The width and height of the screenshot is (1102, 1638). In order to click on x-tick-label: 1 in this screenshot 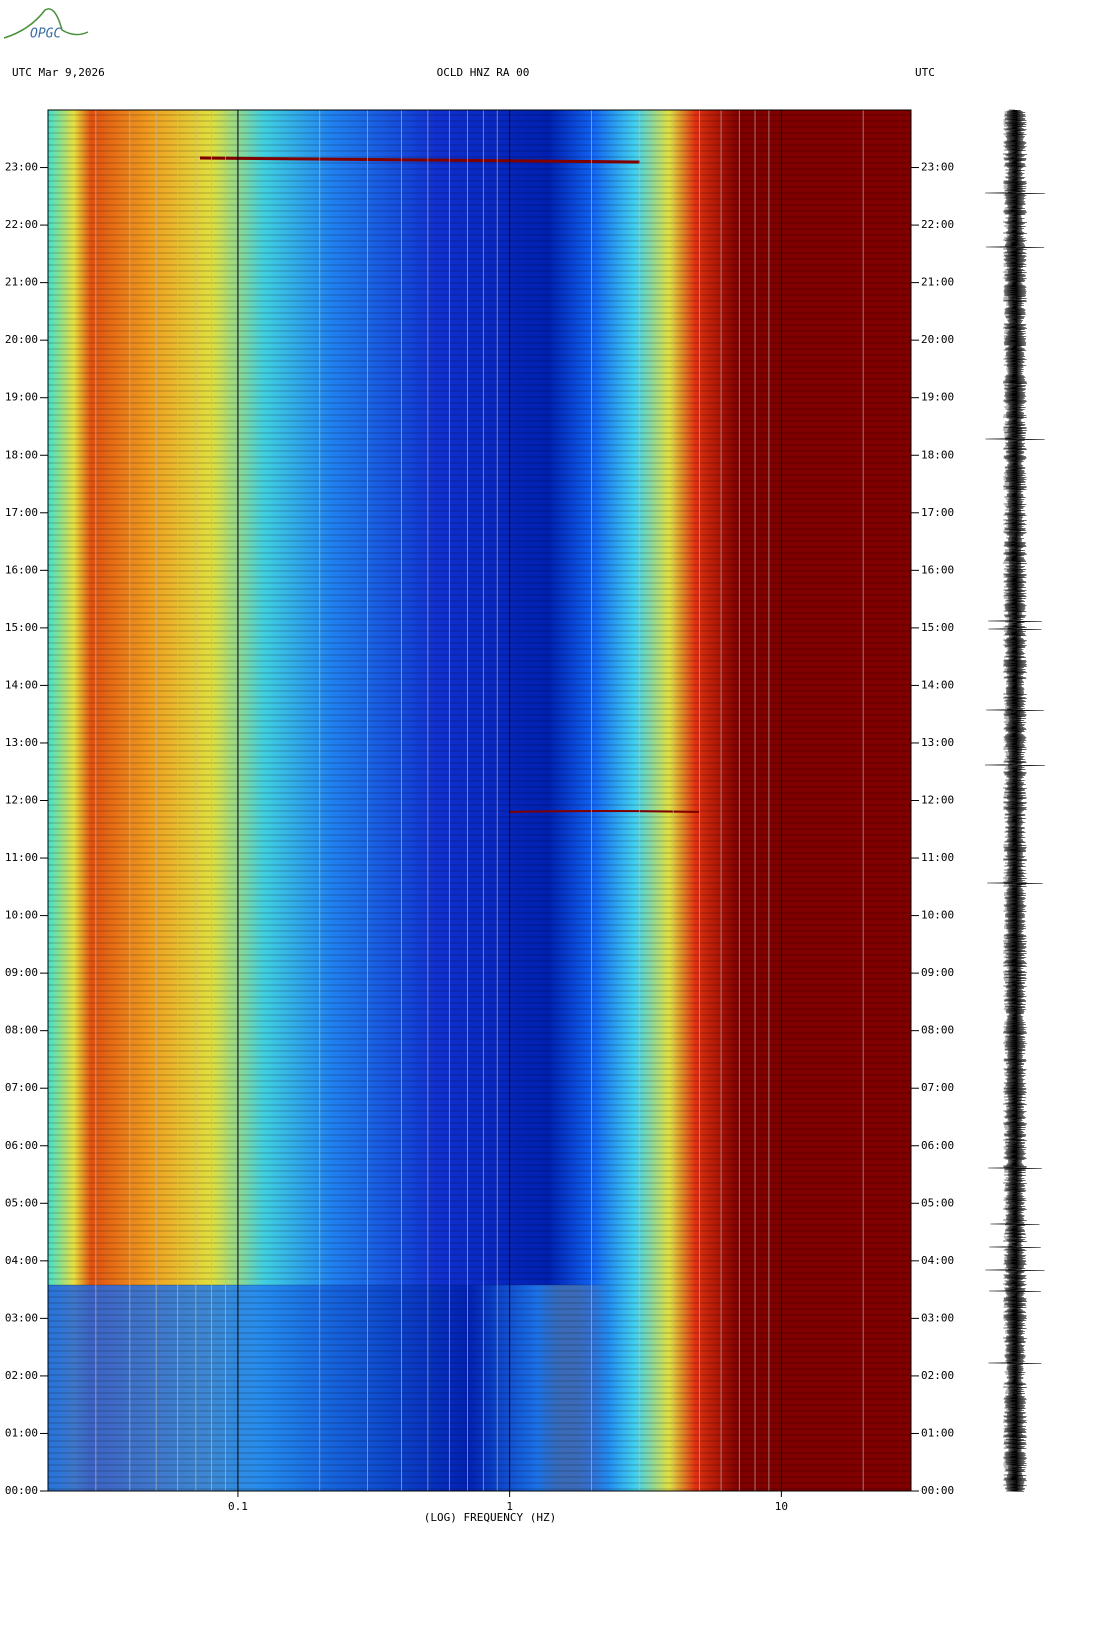, I will do `click(509, 1506)`.